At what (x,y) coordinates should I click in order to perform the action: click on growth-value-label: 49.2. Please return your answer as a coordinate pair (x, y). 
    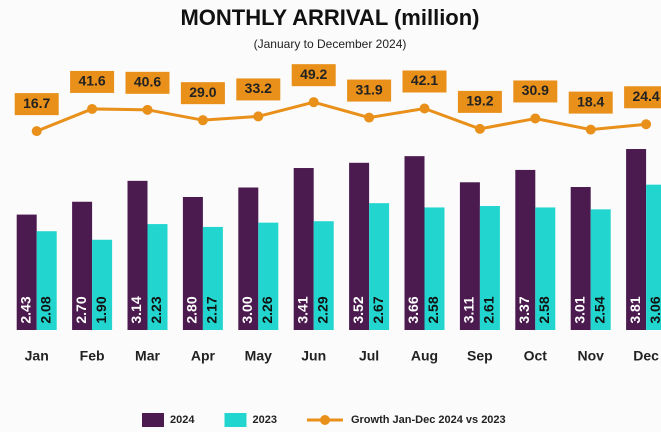
    Looking at the image, I should click on (313, 74).